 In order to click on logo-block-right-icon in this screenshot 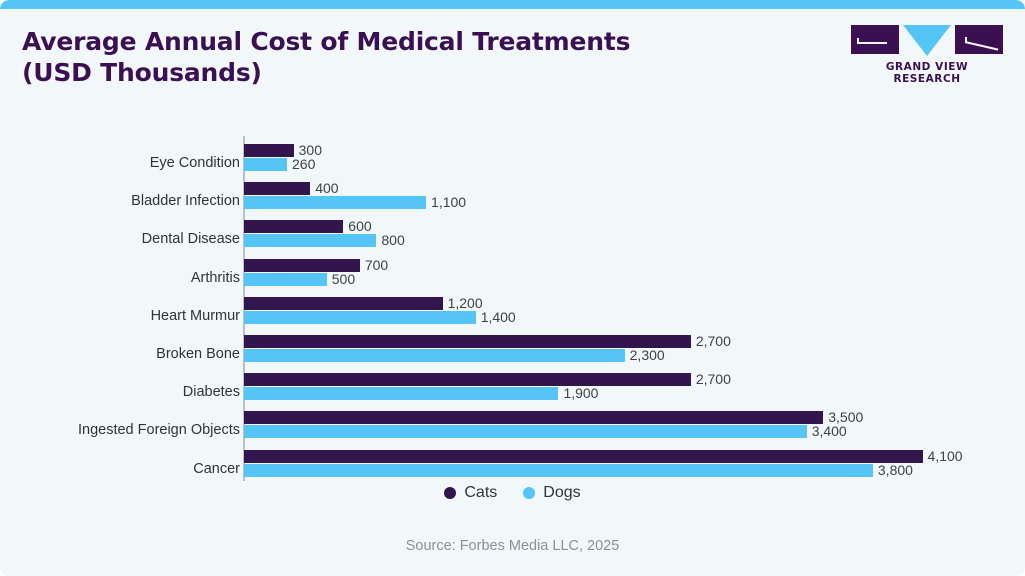, I will do `click(979, 39)`.